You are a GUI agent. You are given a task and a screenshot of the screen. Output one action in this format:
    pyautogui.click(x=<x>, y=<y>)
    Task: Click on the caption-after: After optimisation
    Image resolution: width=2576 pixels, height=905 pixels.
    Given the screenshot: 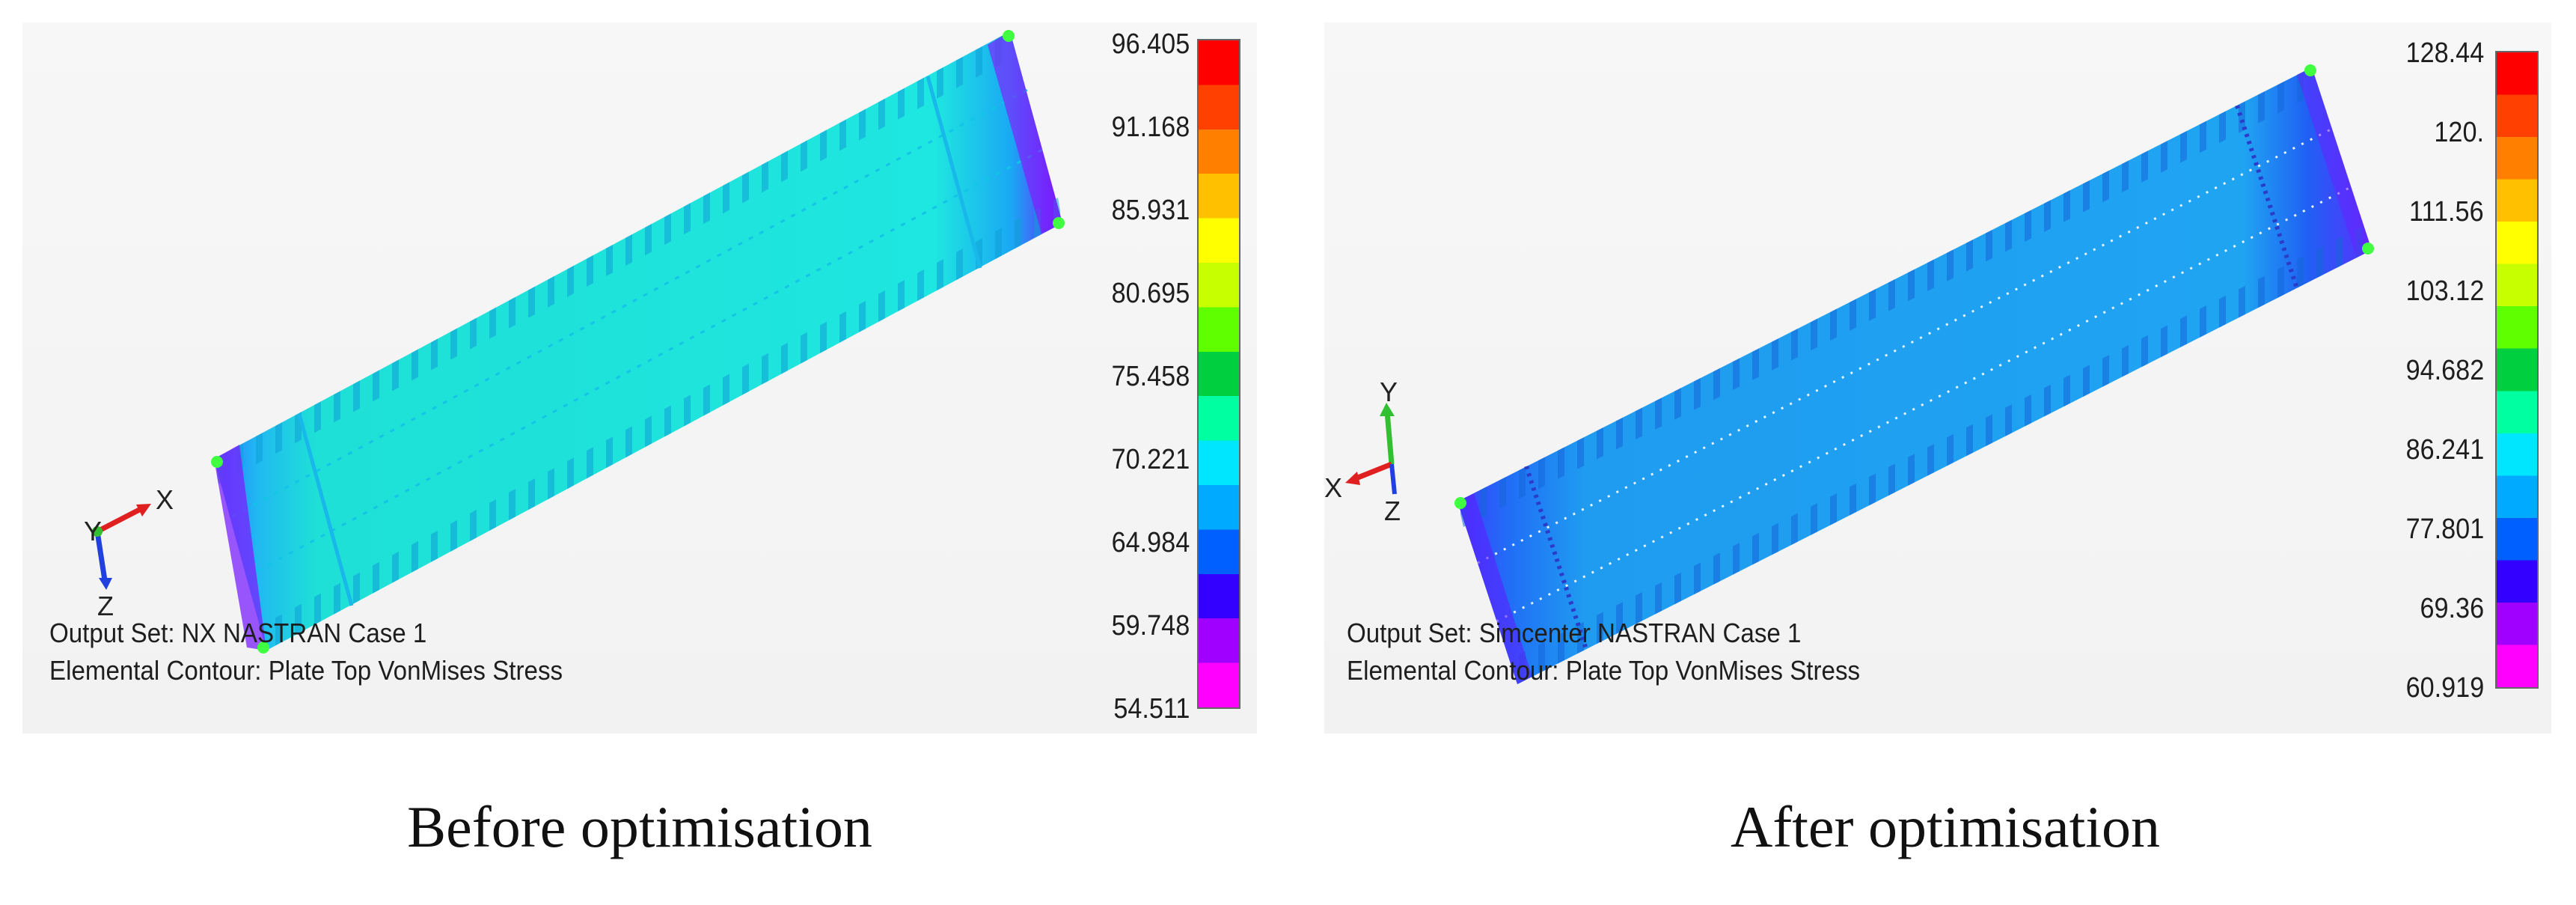 What is the action you would take?
    pyautogui.click(x=1945, y=826)
    